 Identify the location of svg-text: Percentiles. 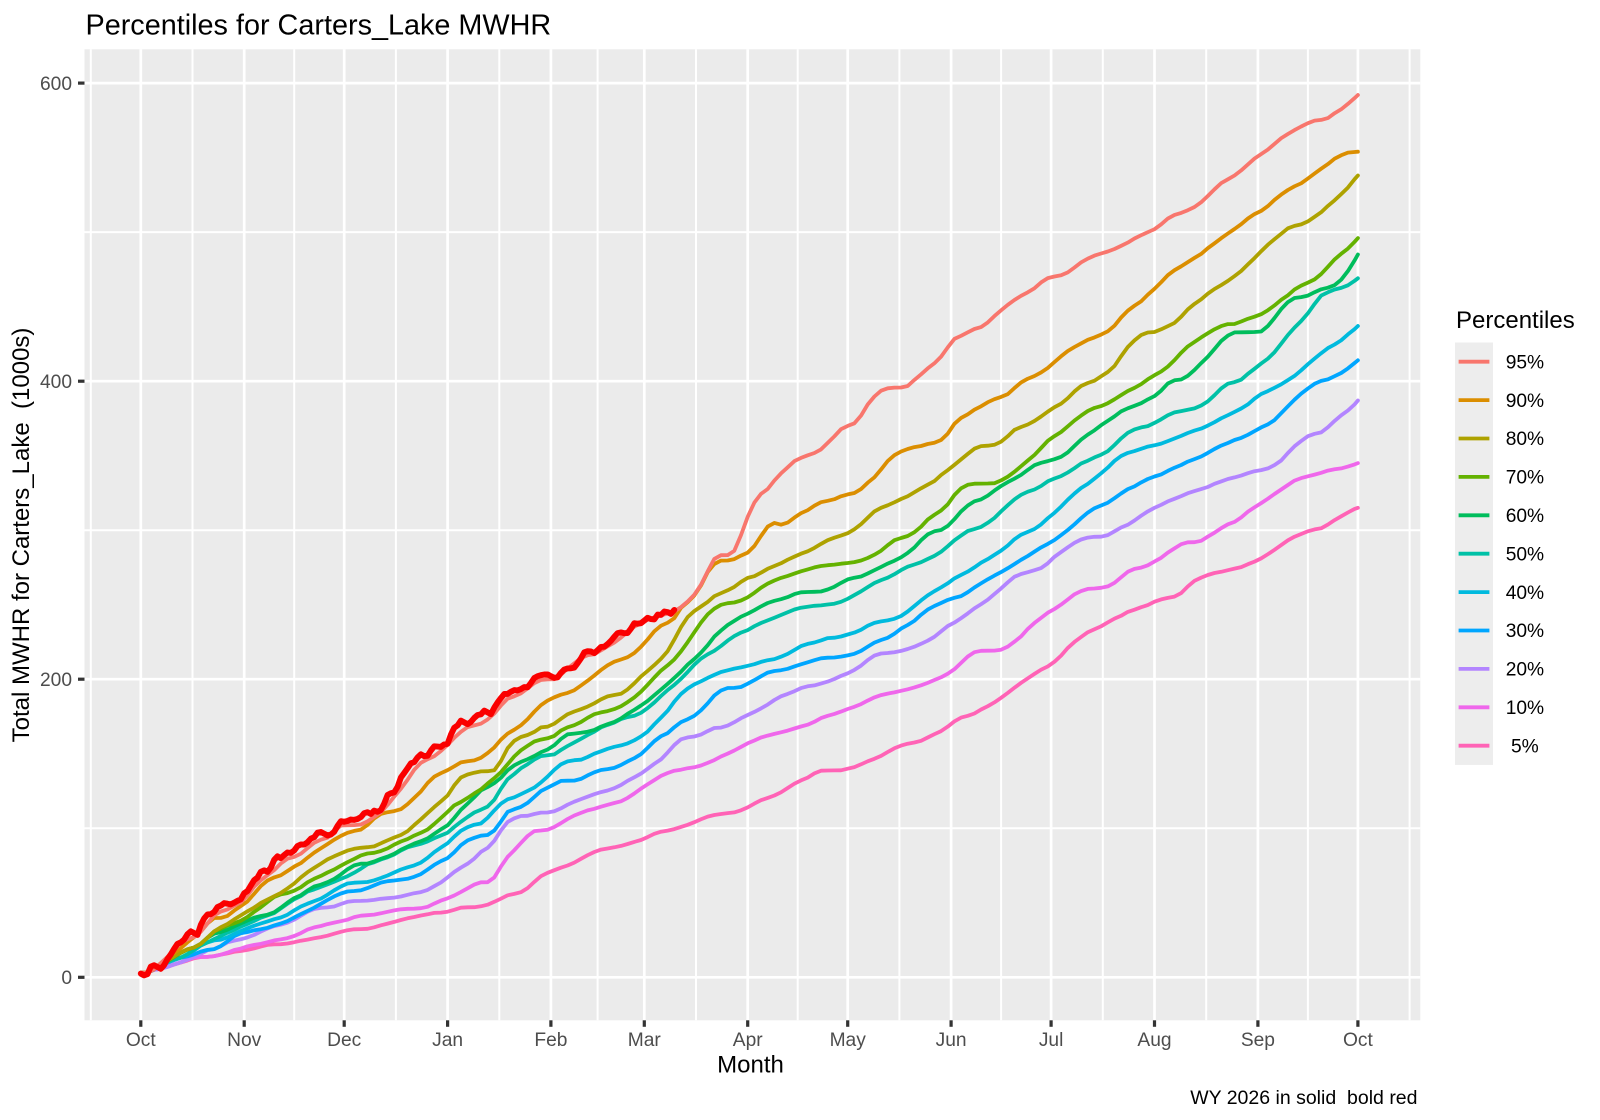
(1515, 320).